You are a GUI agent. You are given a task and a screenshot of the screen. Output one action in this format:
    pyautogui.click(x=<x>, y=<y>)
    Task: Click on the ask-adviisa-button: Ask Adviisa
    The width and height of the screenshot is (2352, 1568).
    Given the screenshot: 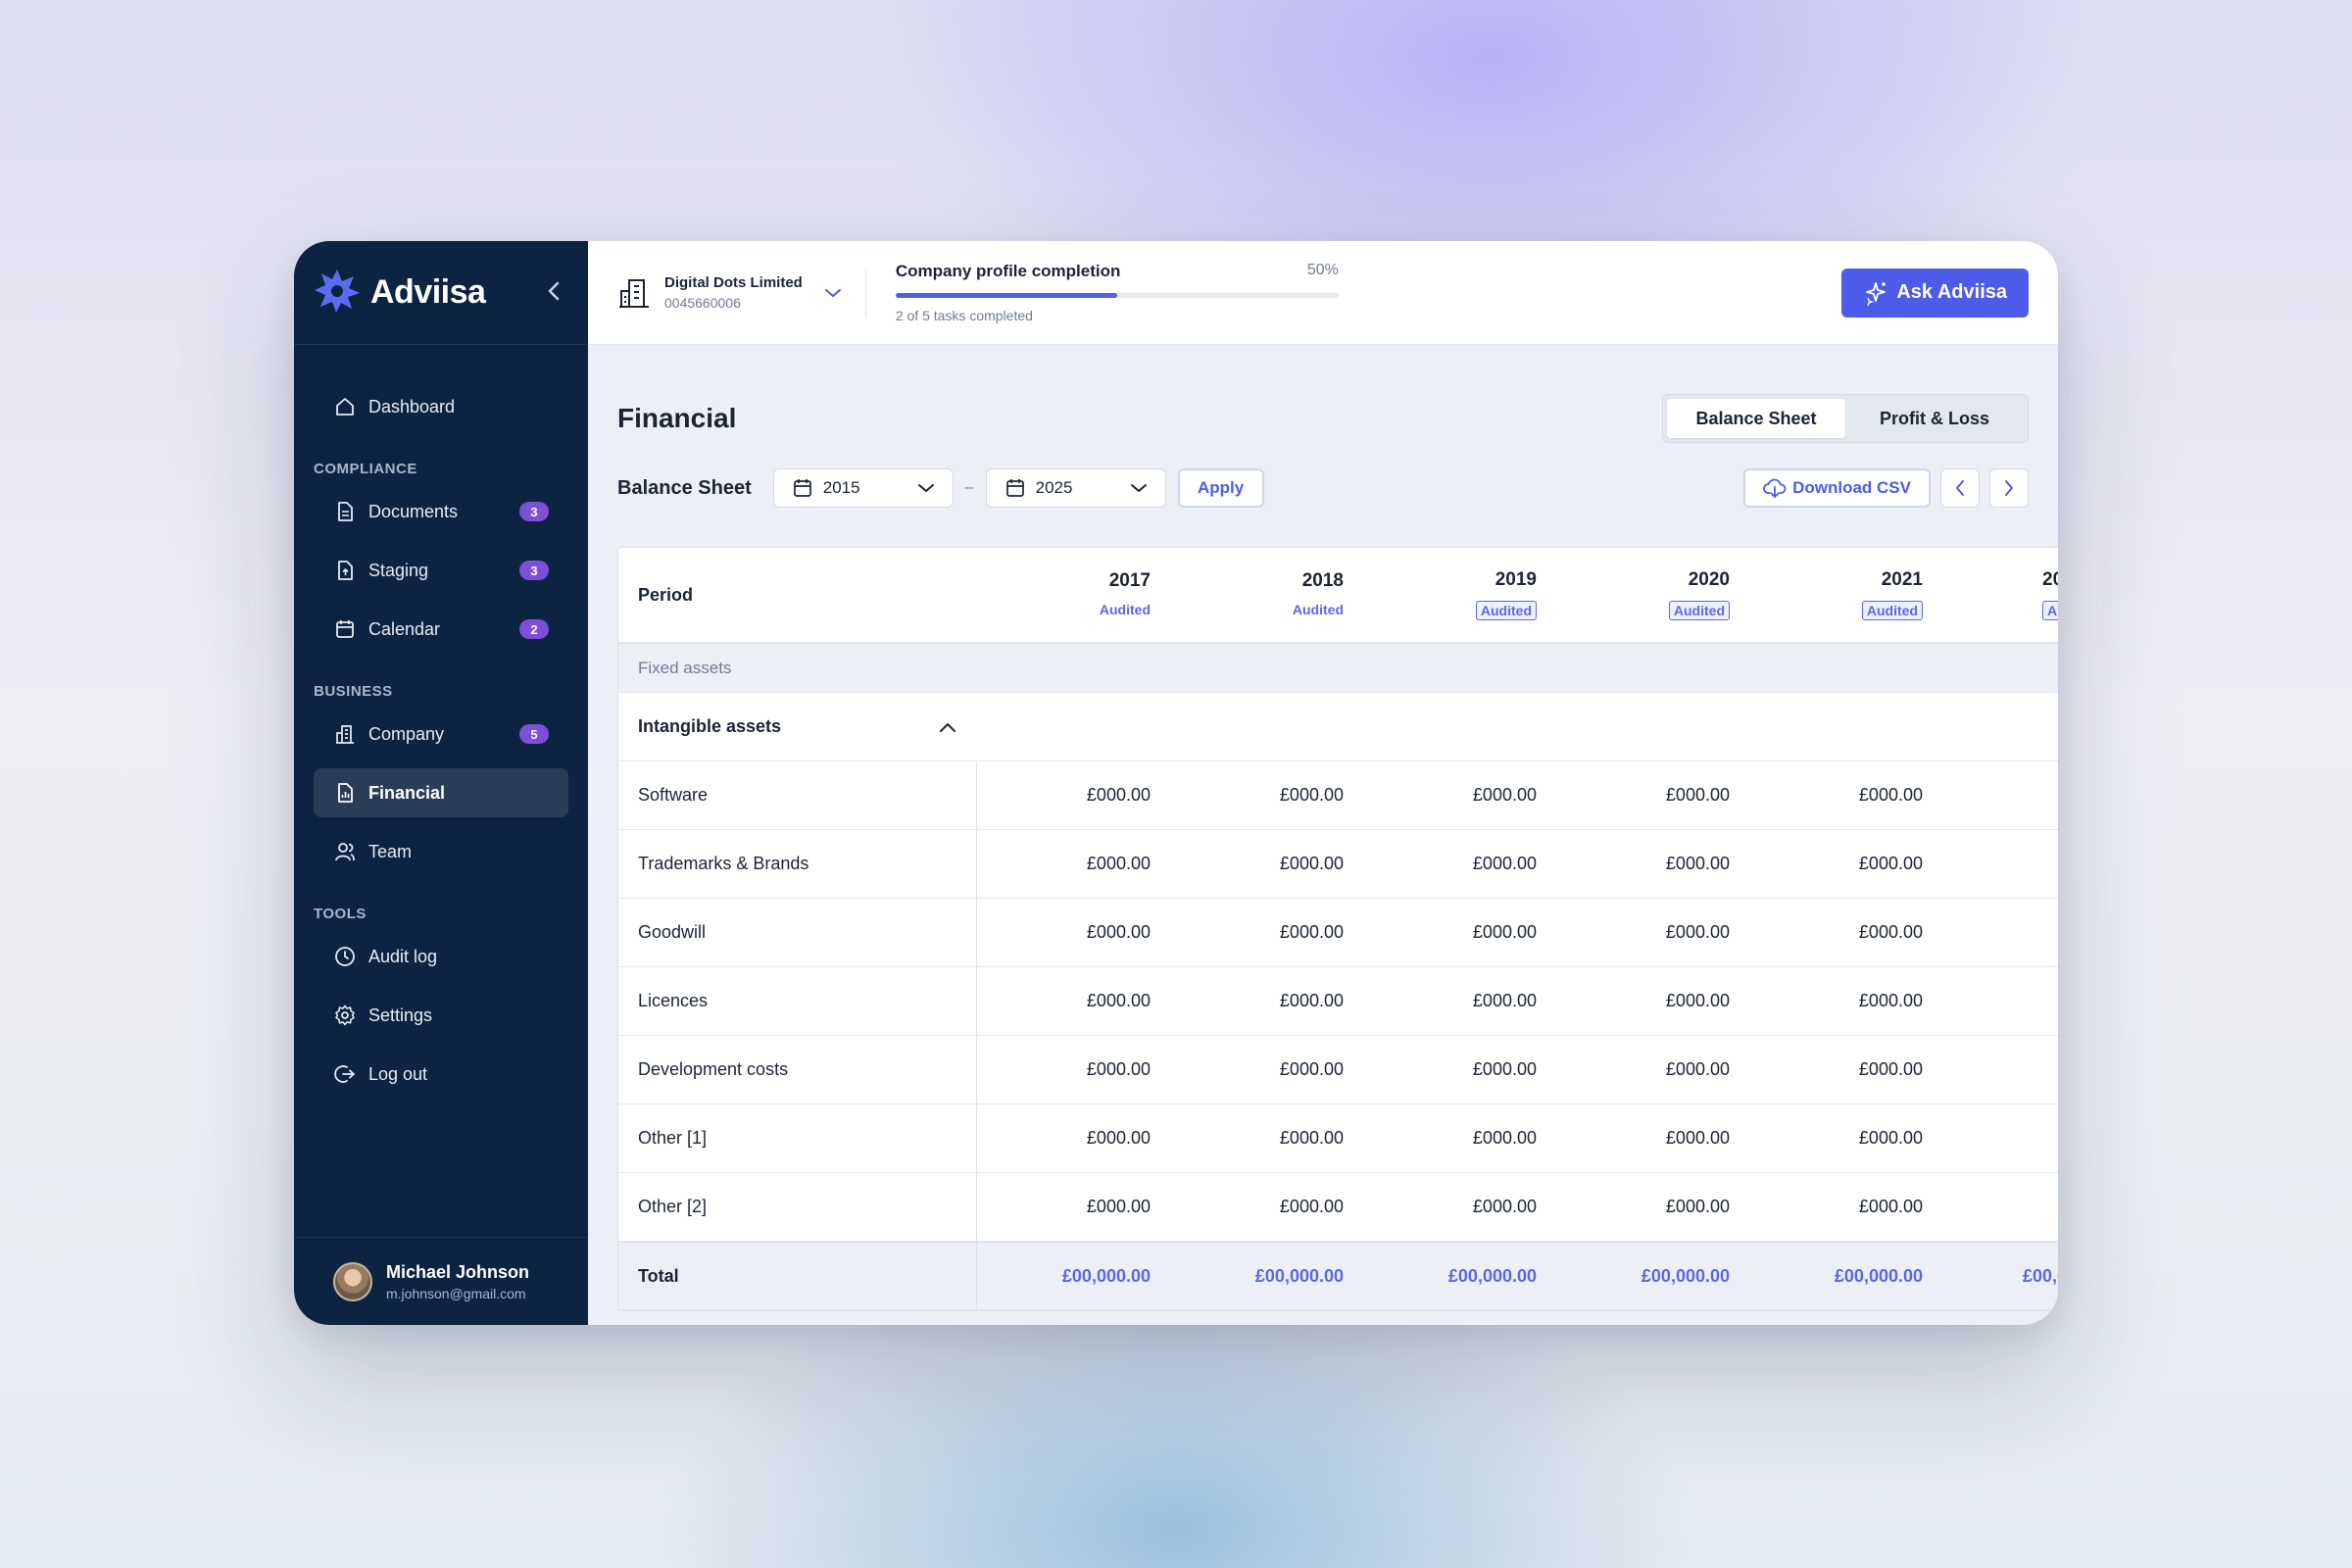 What is the action you would take?
    pyautogui.click(x=1935, y=293)
    